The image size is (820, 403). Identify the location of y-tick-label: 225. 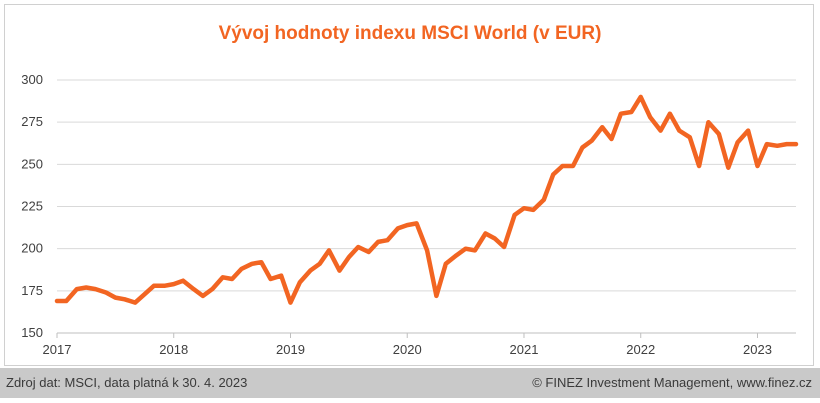
(32, 206).